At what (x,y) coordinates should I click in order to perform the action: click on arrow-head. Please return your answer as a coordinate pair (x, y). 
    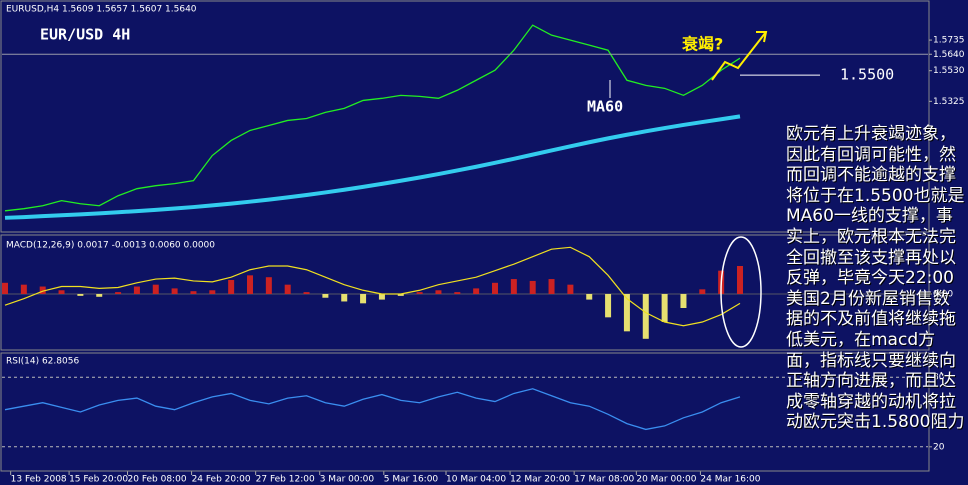
    Looking at the image, I should click on (762, 37).